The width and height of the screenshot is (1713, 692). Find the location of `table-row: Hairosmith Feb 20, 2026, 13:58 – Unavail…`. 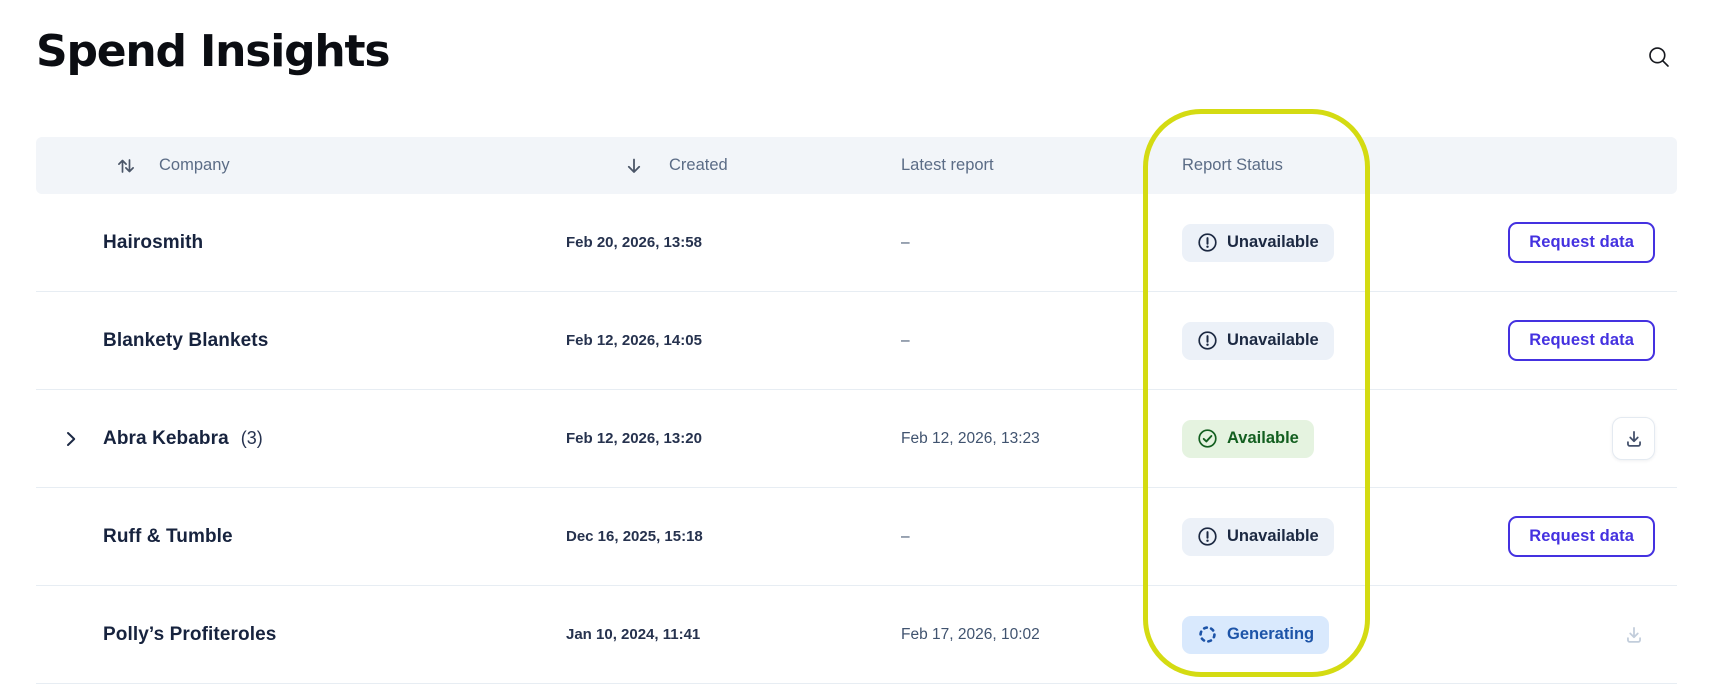

table-row: Hairosmith Feb 20, 2026, 13:58 – Unavail… is located at coordinates (856, 243).